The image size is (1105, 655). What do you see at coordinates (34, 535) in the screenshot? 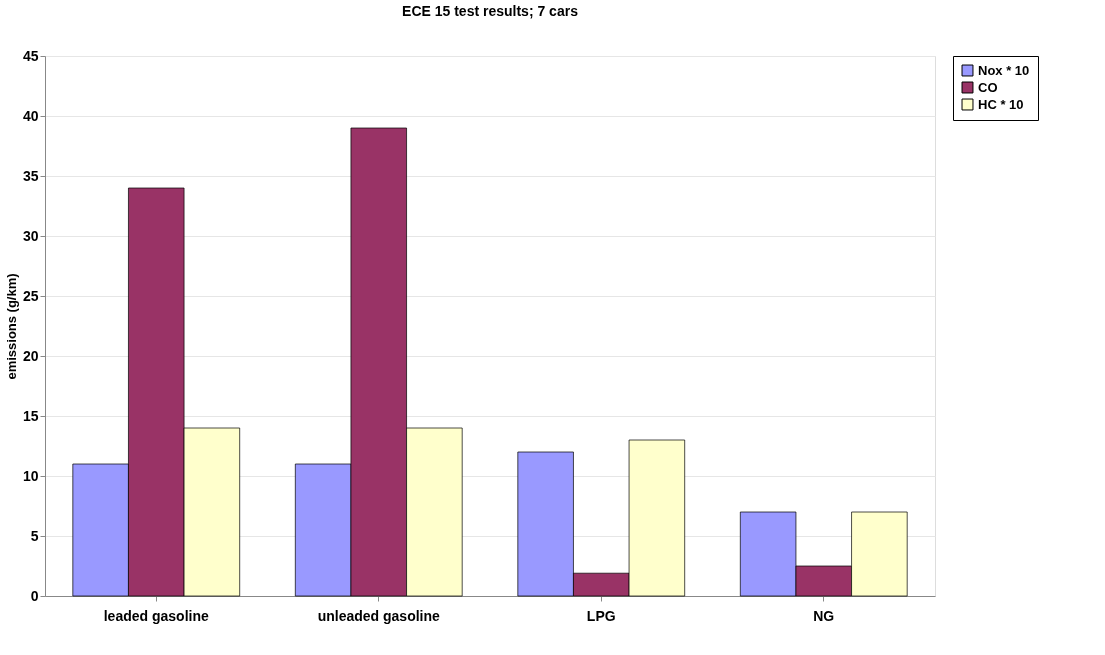
I see `y-tick-label: 5` at bounding box center [34, 535].